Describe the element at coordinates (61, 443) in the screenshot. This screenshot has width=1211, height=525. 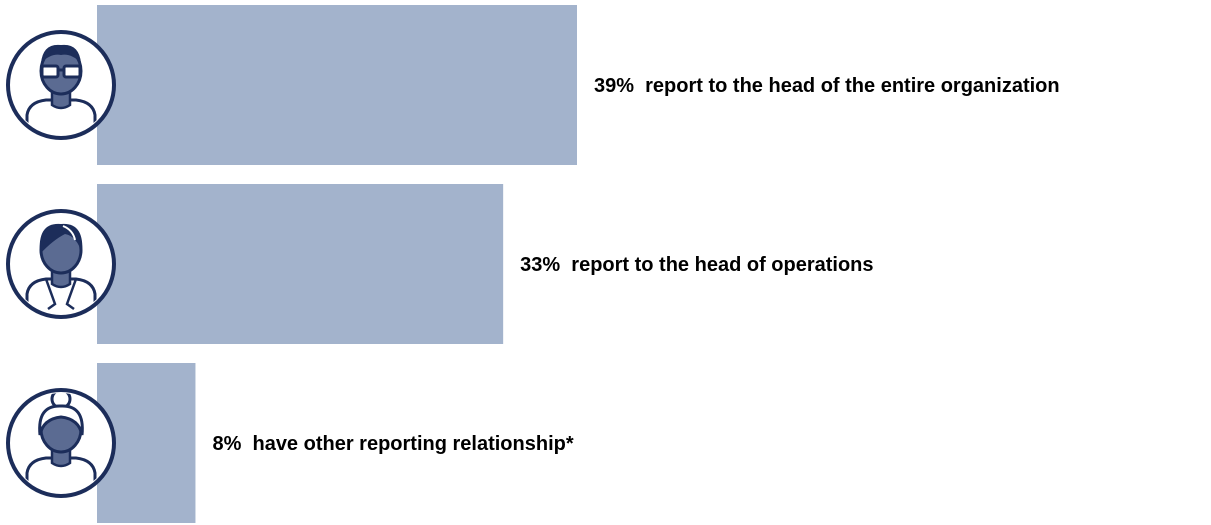
I see `person-hair-bun-icon` at that location.